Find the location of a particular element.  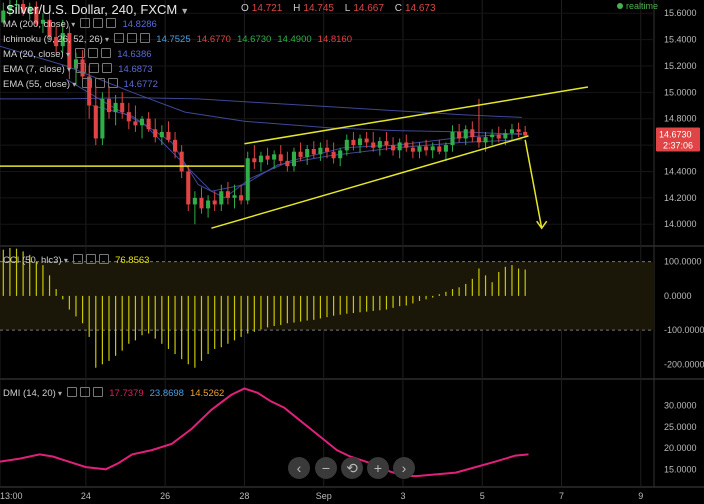

ohlc-readout: O 14.721 H 14.745 L 14.667 C 14.673 is located at coordinates (342, 8).